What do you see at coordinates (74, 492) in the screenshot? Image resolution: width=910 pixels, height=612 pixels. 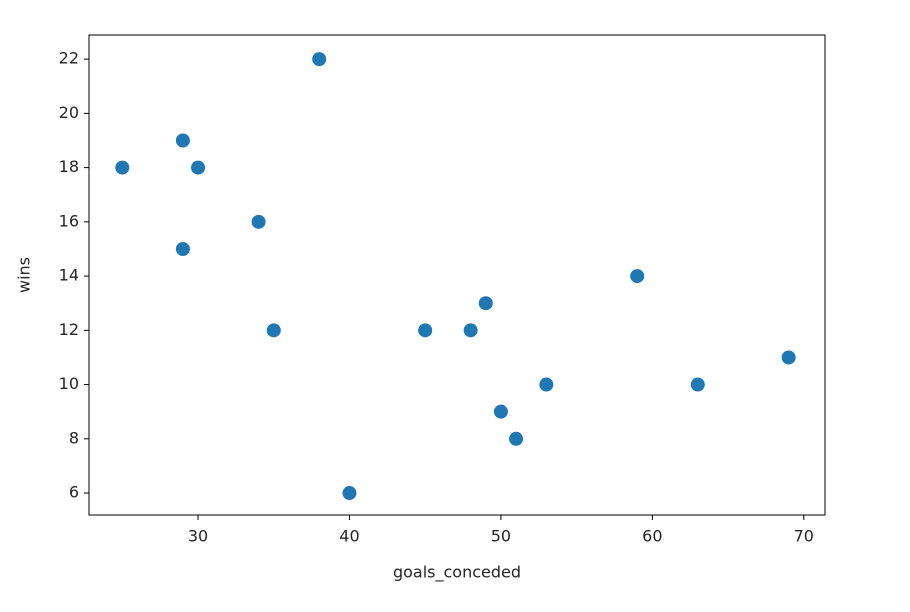 I see `y-tick-label: 6` at bounding box center [74, 492].